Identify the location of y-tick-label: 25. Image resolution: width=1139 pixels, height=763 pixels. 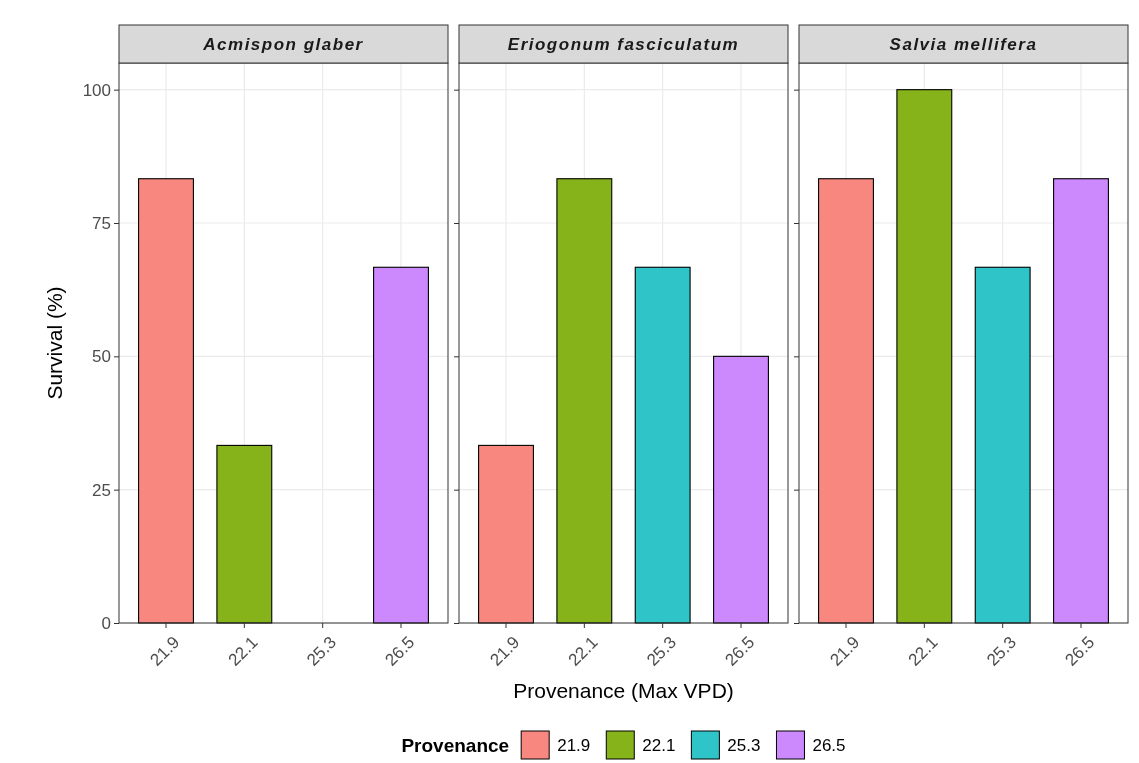
(101, 490).